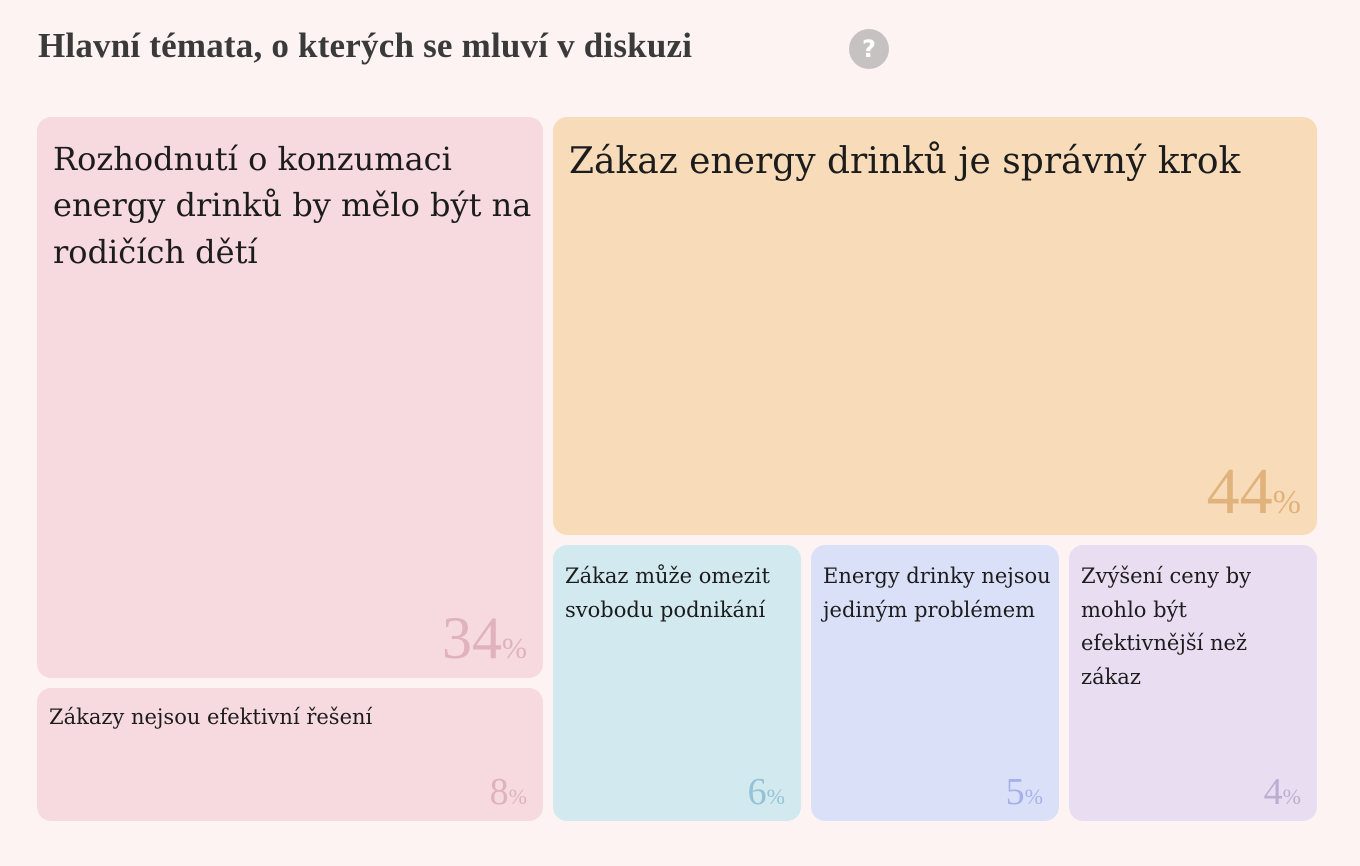 The width and height of the screenshot is (1360, 866). What do you see at coordinates (667, 593) in the screenshot?
I see `tile-label: Zákaz může omezit svobodu podnikání` at bounding box center [667, 593].